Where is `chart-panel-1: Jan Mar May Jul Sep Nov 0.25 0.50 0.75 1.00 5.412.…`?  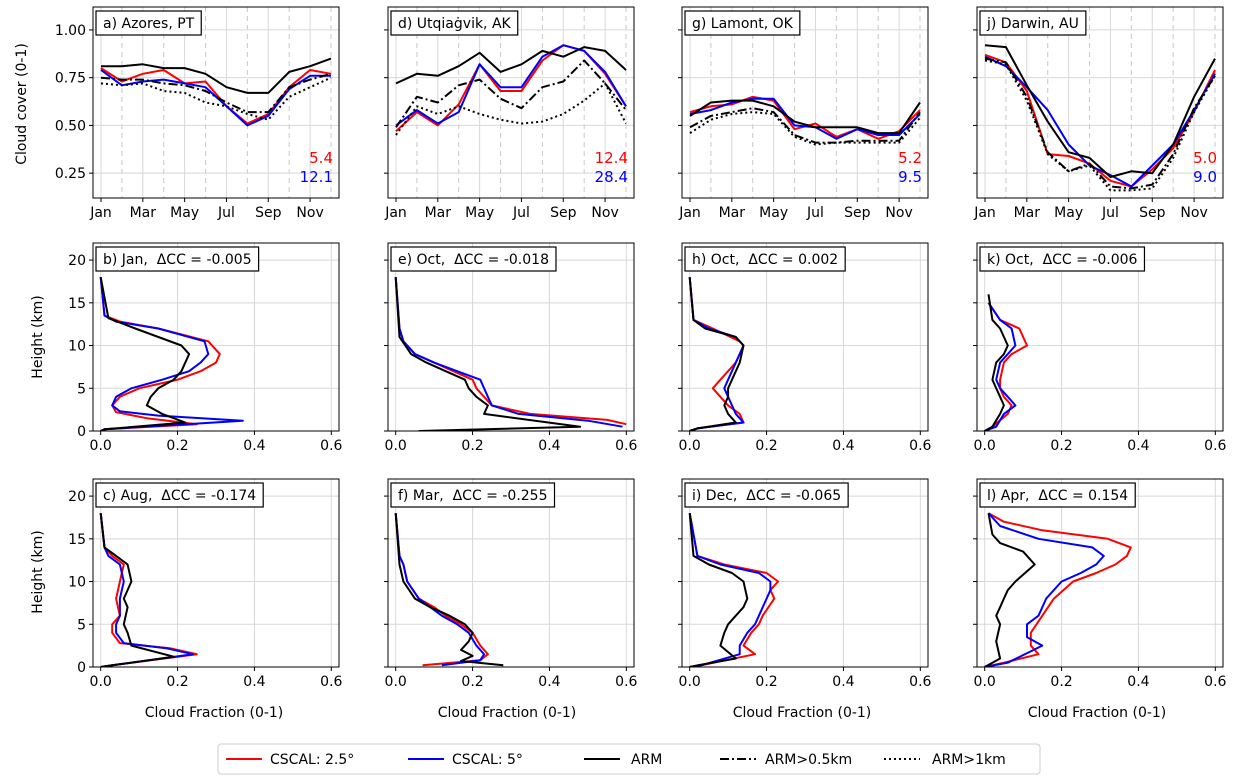
chart-panel-1: Jan Mar May Jul Sep Nov 0.25 0.50 0.75 1.00 5.412.… is located at coordinates (197, 113).